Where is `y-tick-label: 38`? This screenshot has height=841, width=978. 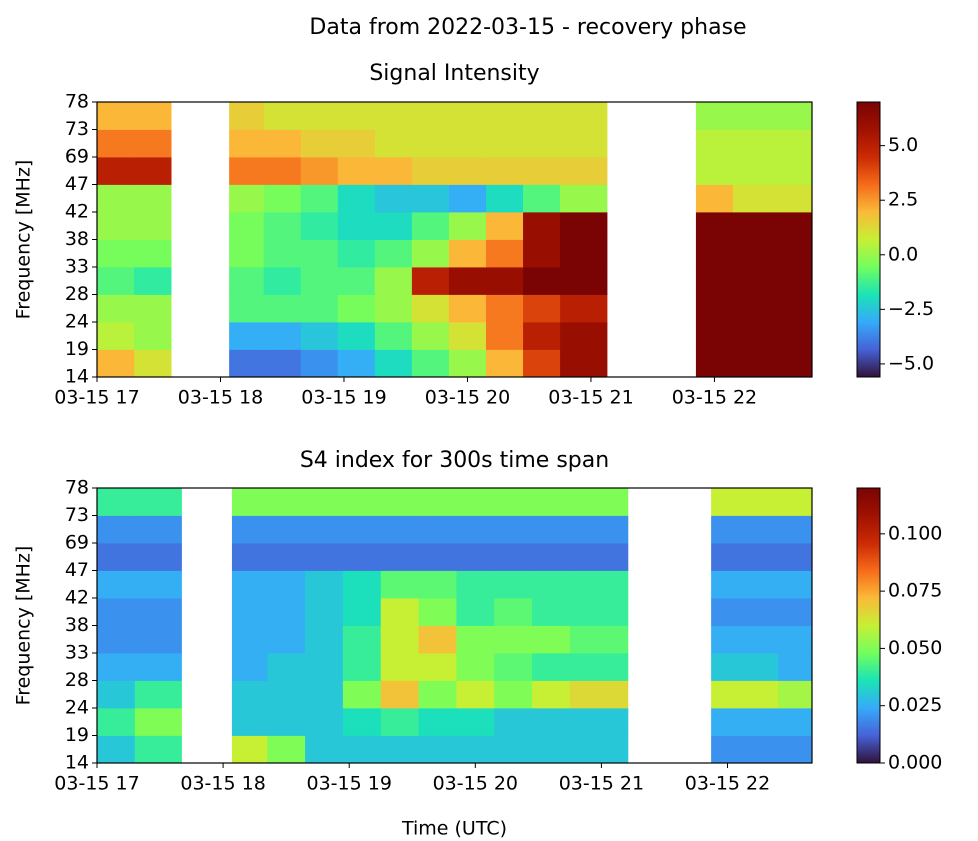 y-tick-label: 38 is located at coordinates (77, 625).